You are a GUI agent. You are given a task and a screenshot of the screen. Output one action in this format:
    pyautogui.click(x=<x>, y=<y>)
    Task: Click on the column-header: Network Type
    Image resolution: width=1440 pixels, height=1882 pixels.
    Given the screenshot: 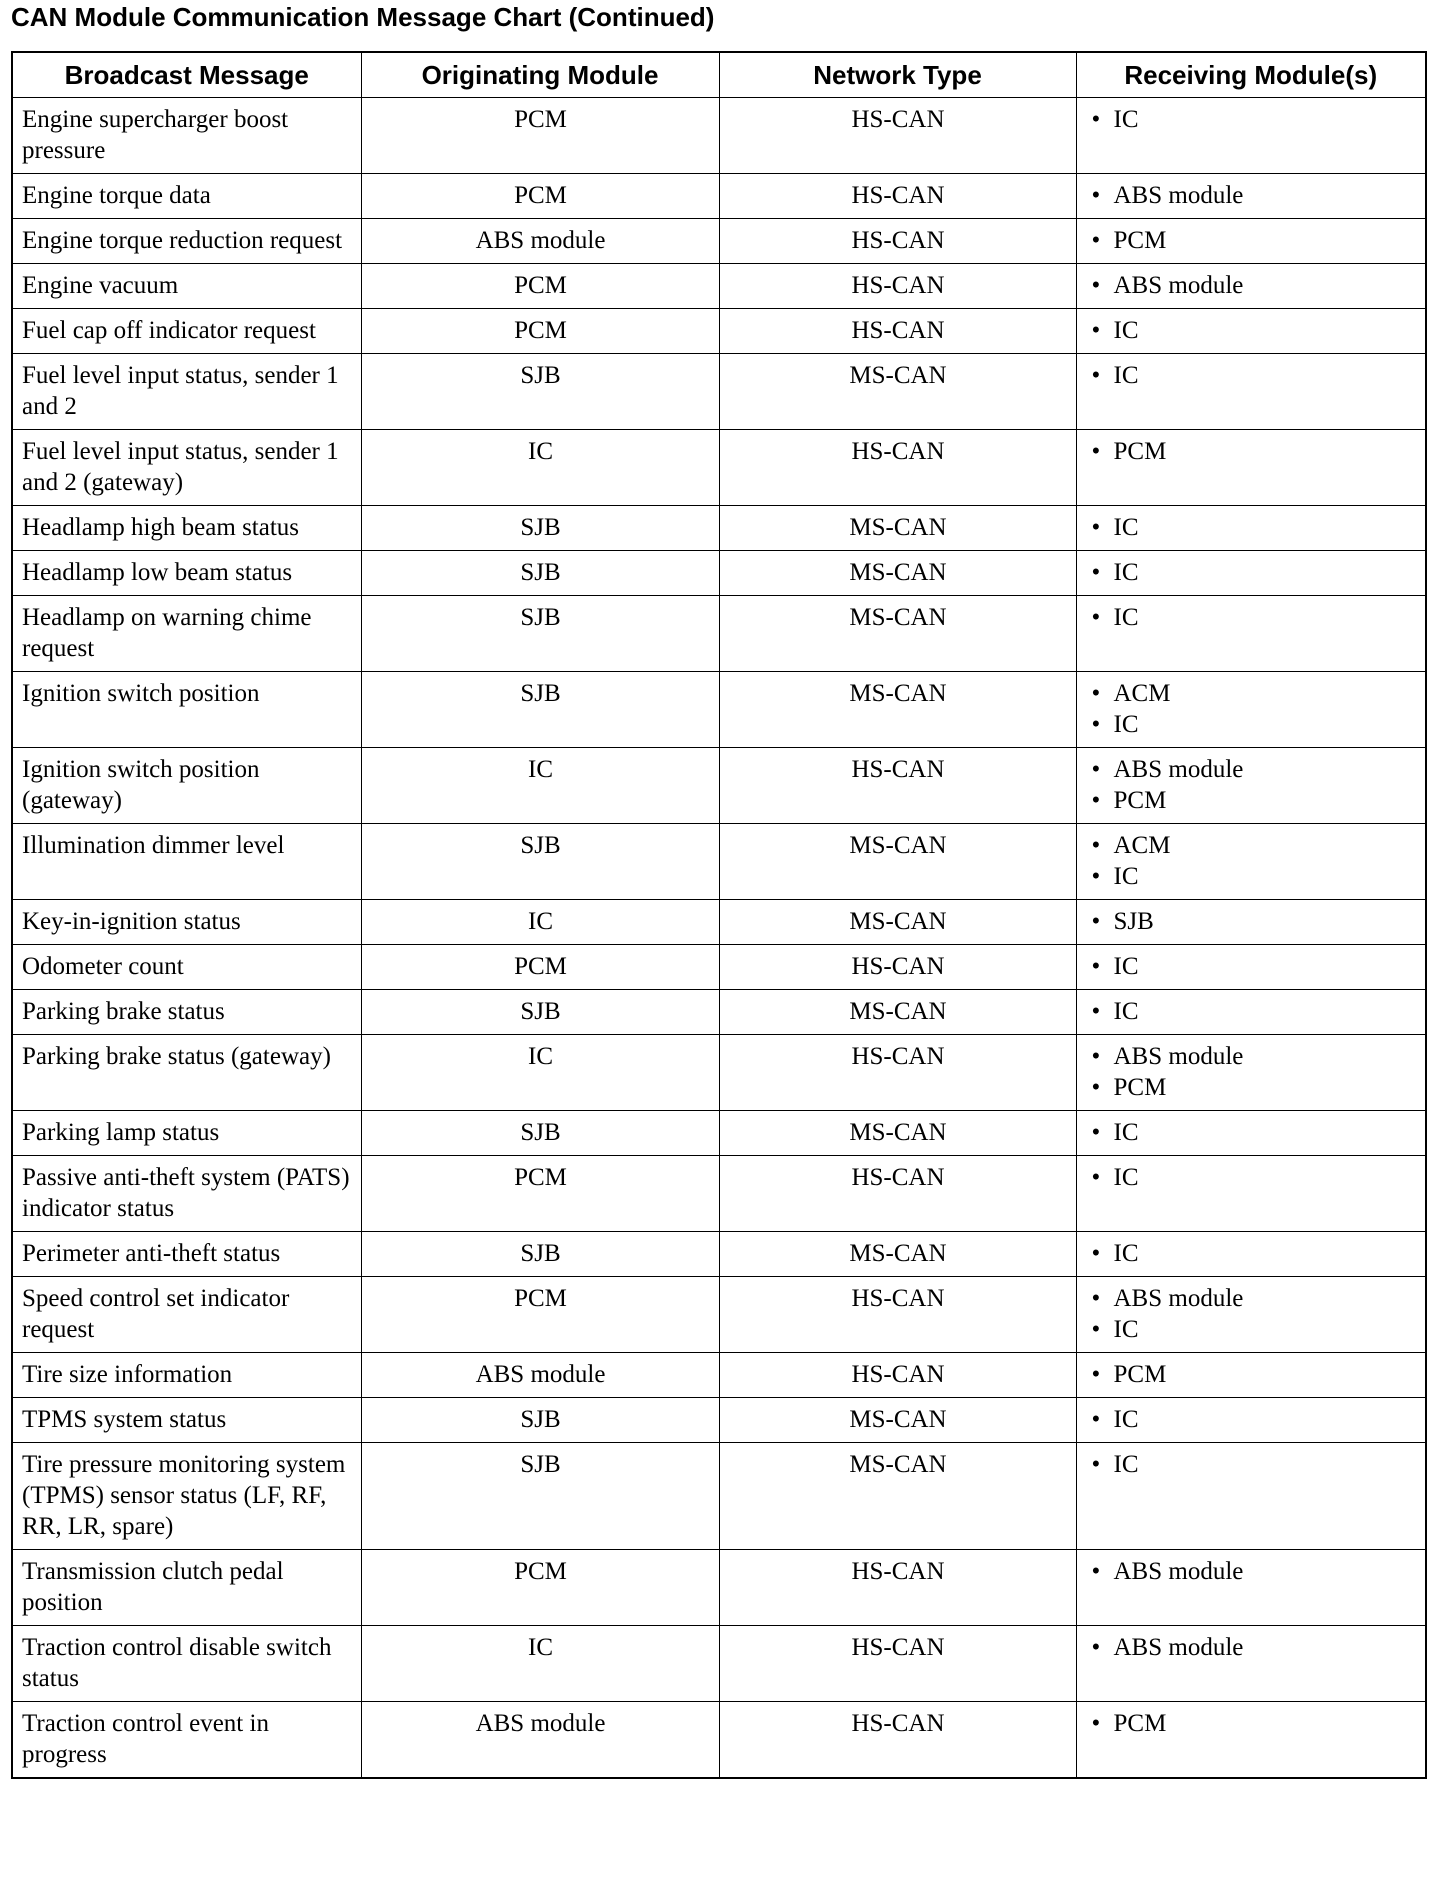 What is the action you would take?
    pyautogui.click(x=897, y=74)
    